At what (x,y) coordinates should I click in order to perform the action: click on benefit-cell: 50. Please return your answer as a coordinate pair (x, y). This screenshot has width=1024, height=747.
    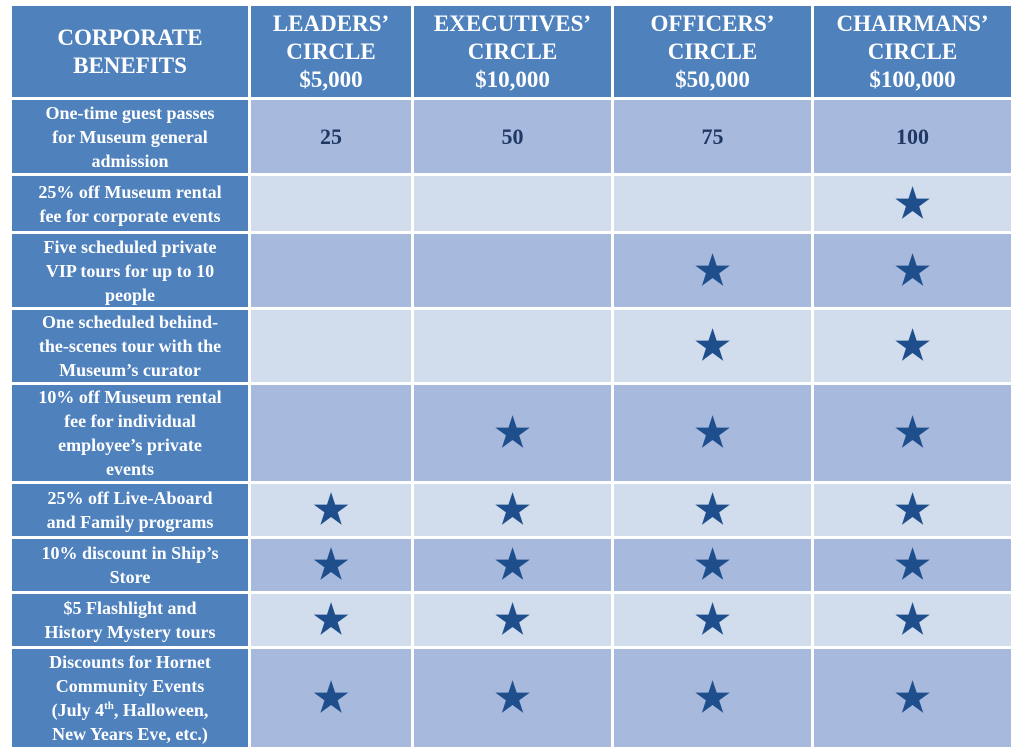
    Looking at the image, I should click on (512, 136).